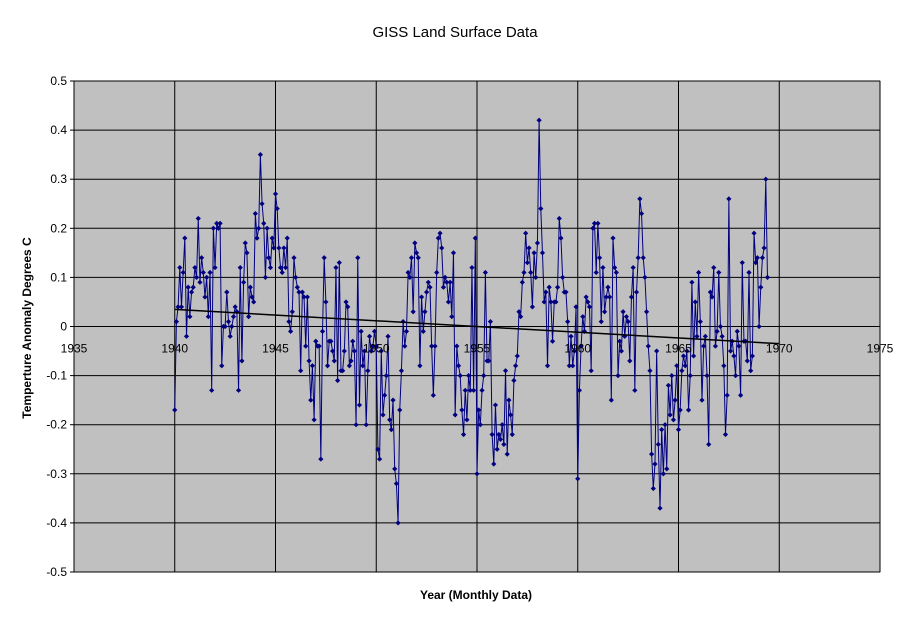 This screenshot has height=623, width=911. Describe the element at coordinates (476, 595) in the screenshot. I see `x-axis-label: Year (Monthly Data)` at that location.